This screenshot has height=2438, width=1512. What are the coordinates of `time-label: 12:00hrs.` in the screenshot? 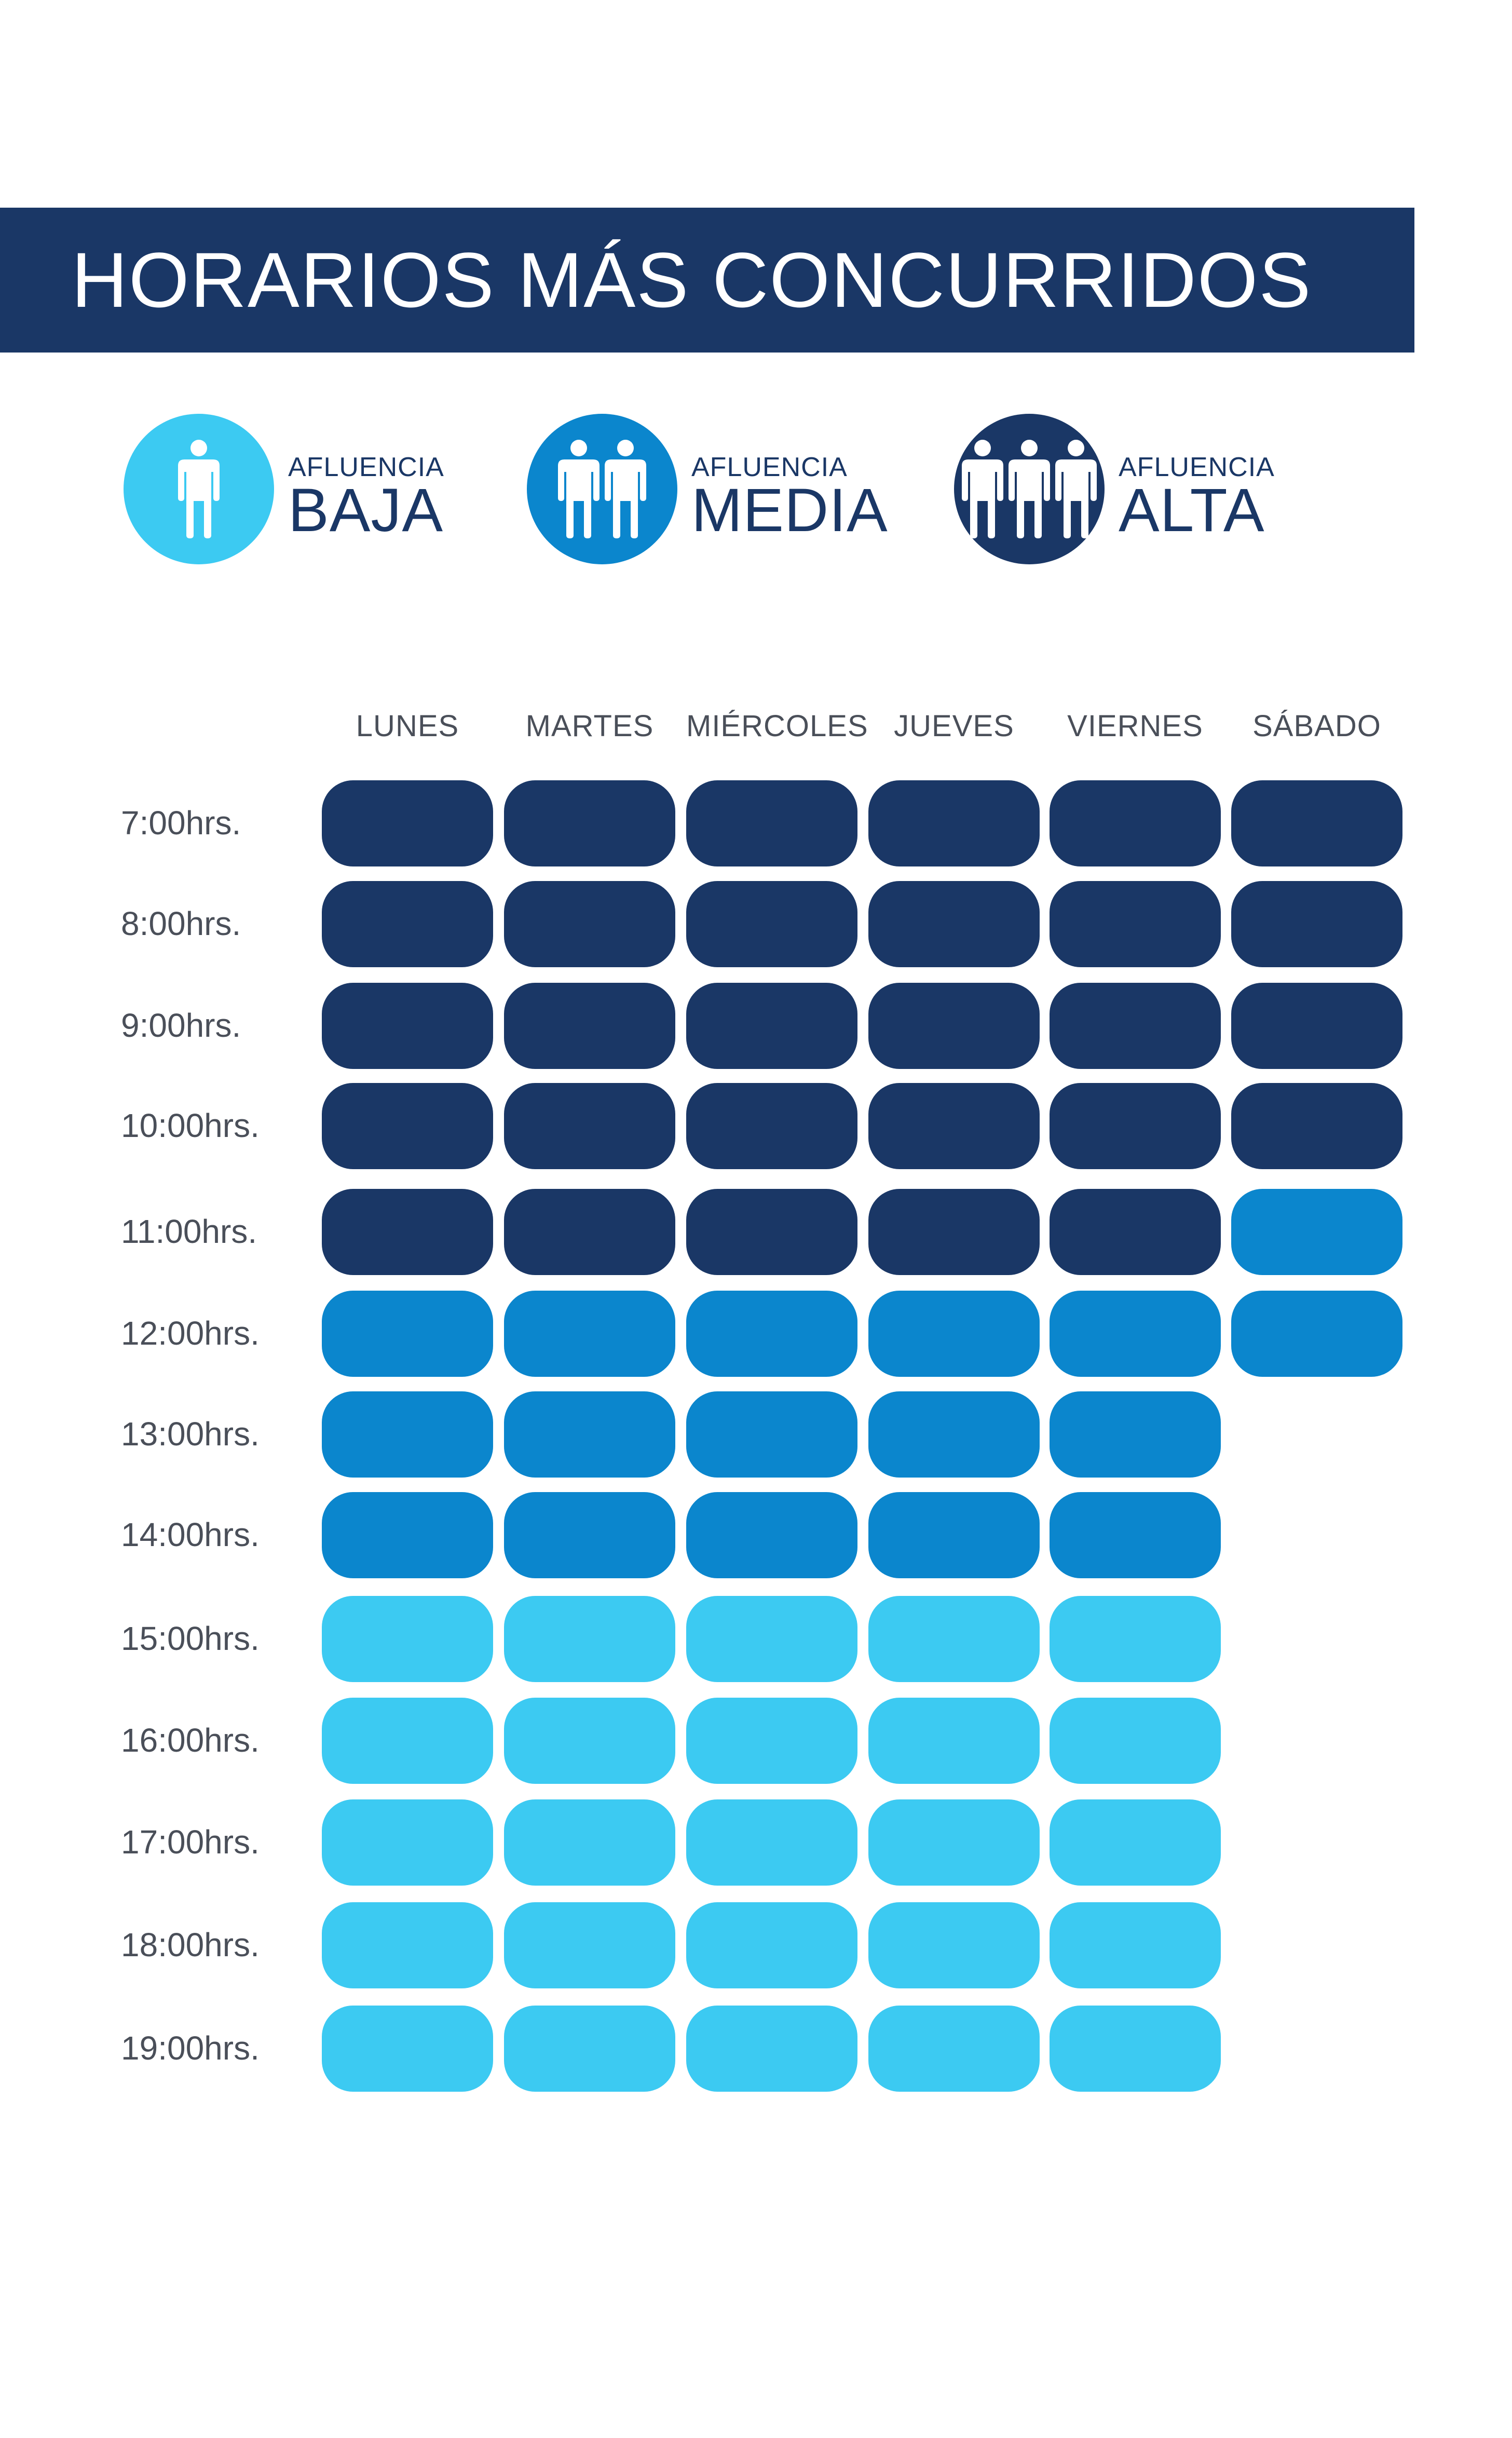 It's located at (191, 1333).